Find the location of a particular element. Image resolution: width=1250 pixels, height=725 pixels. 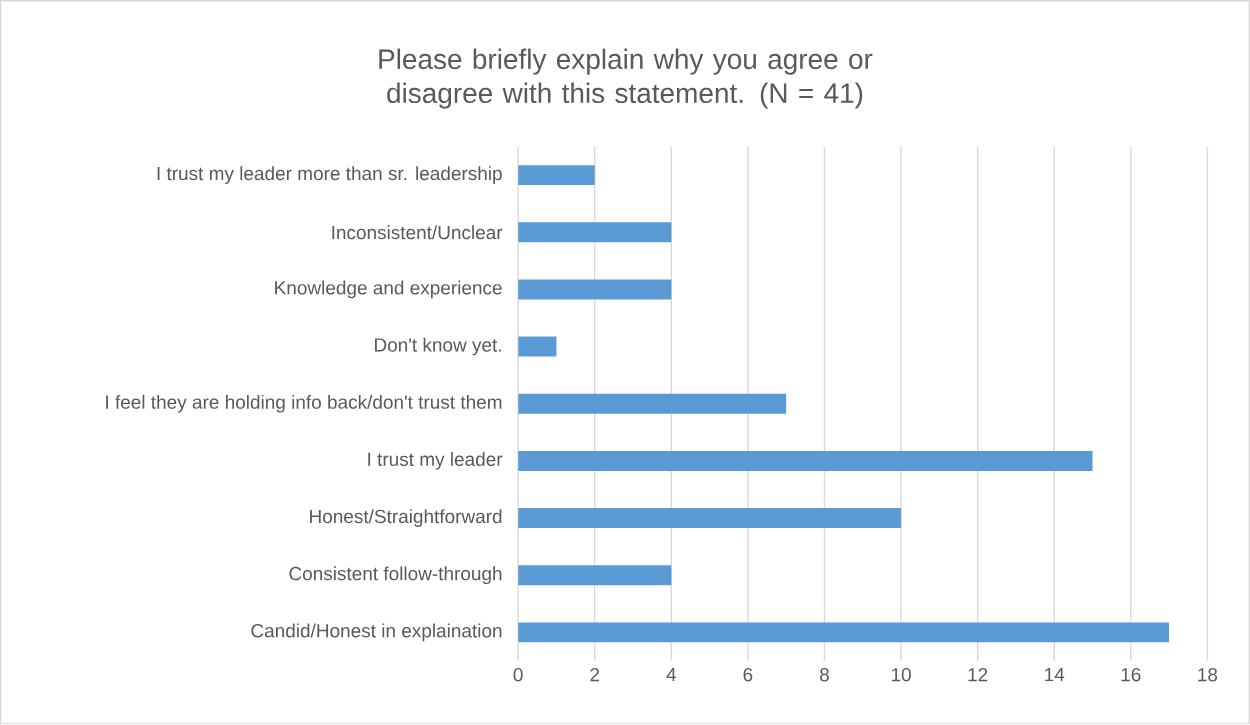

x-tick-label: 16 is located at coordinates (1131, 675).